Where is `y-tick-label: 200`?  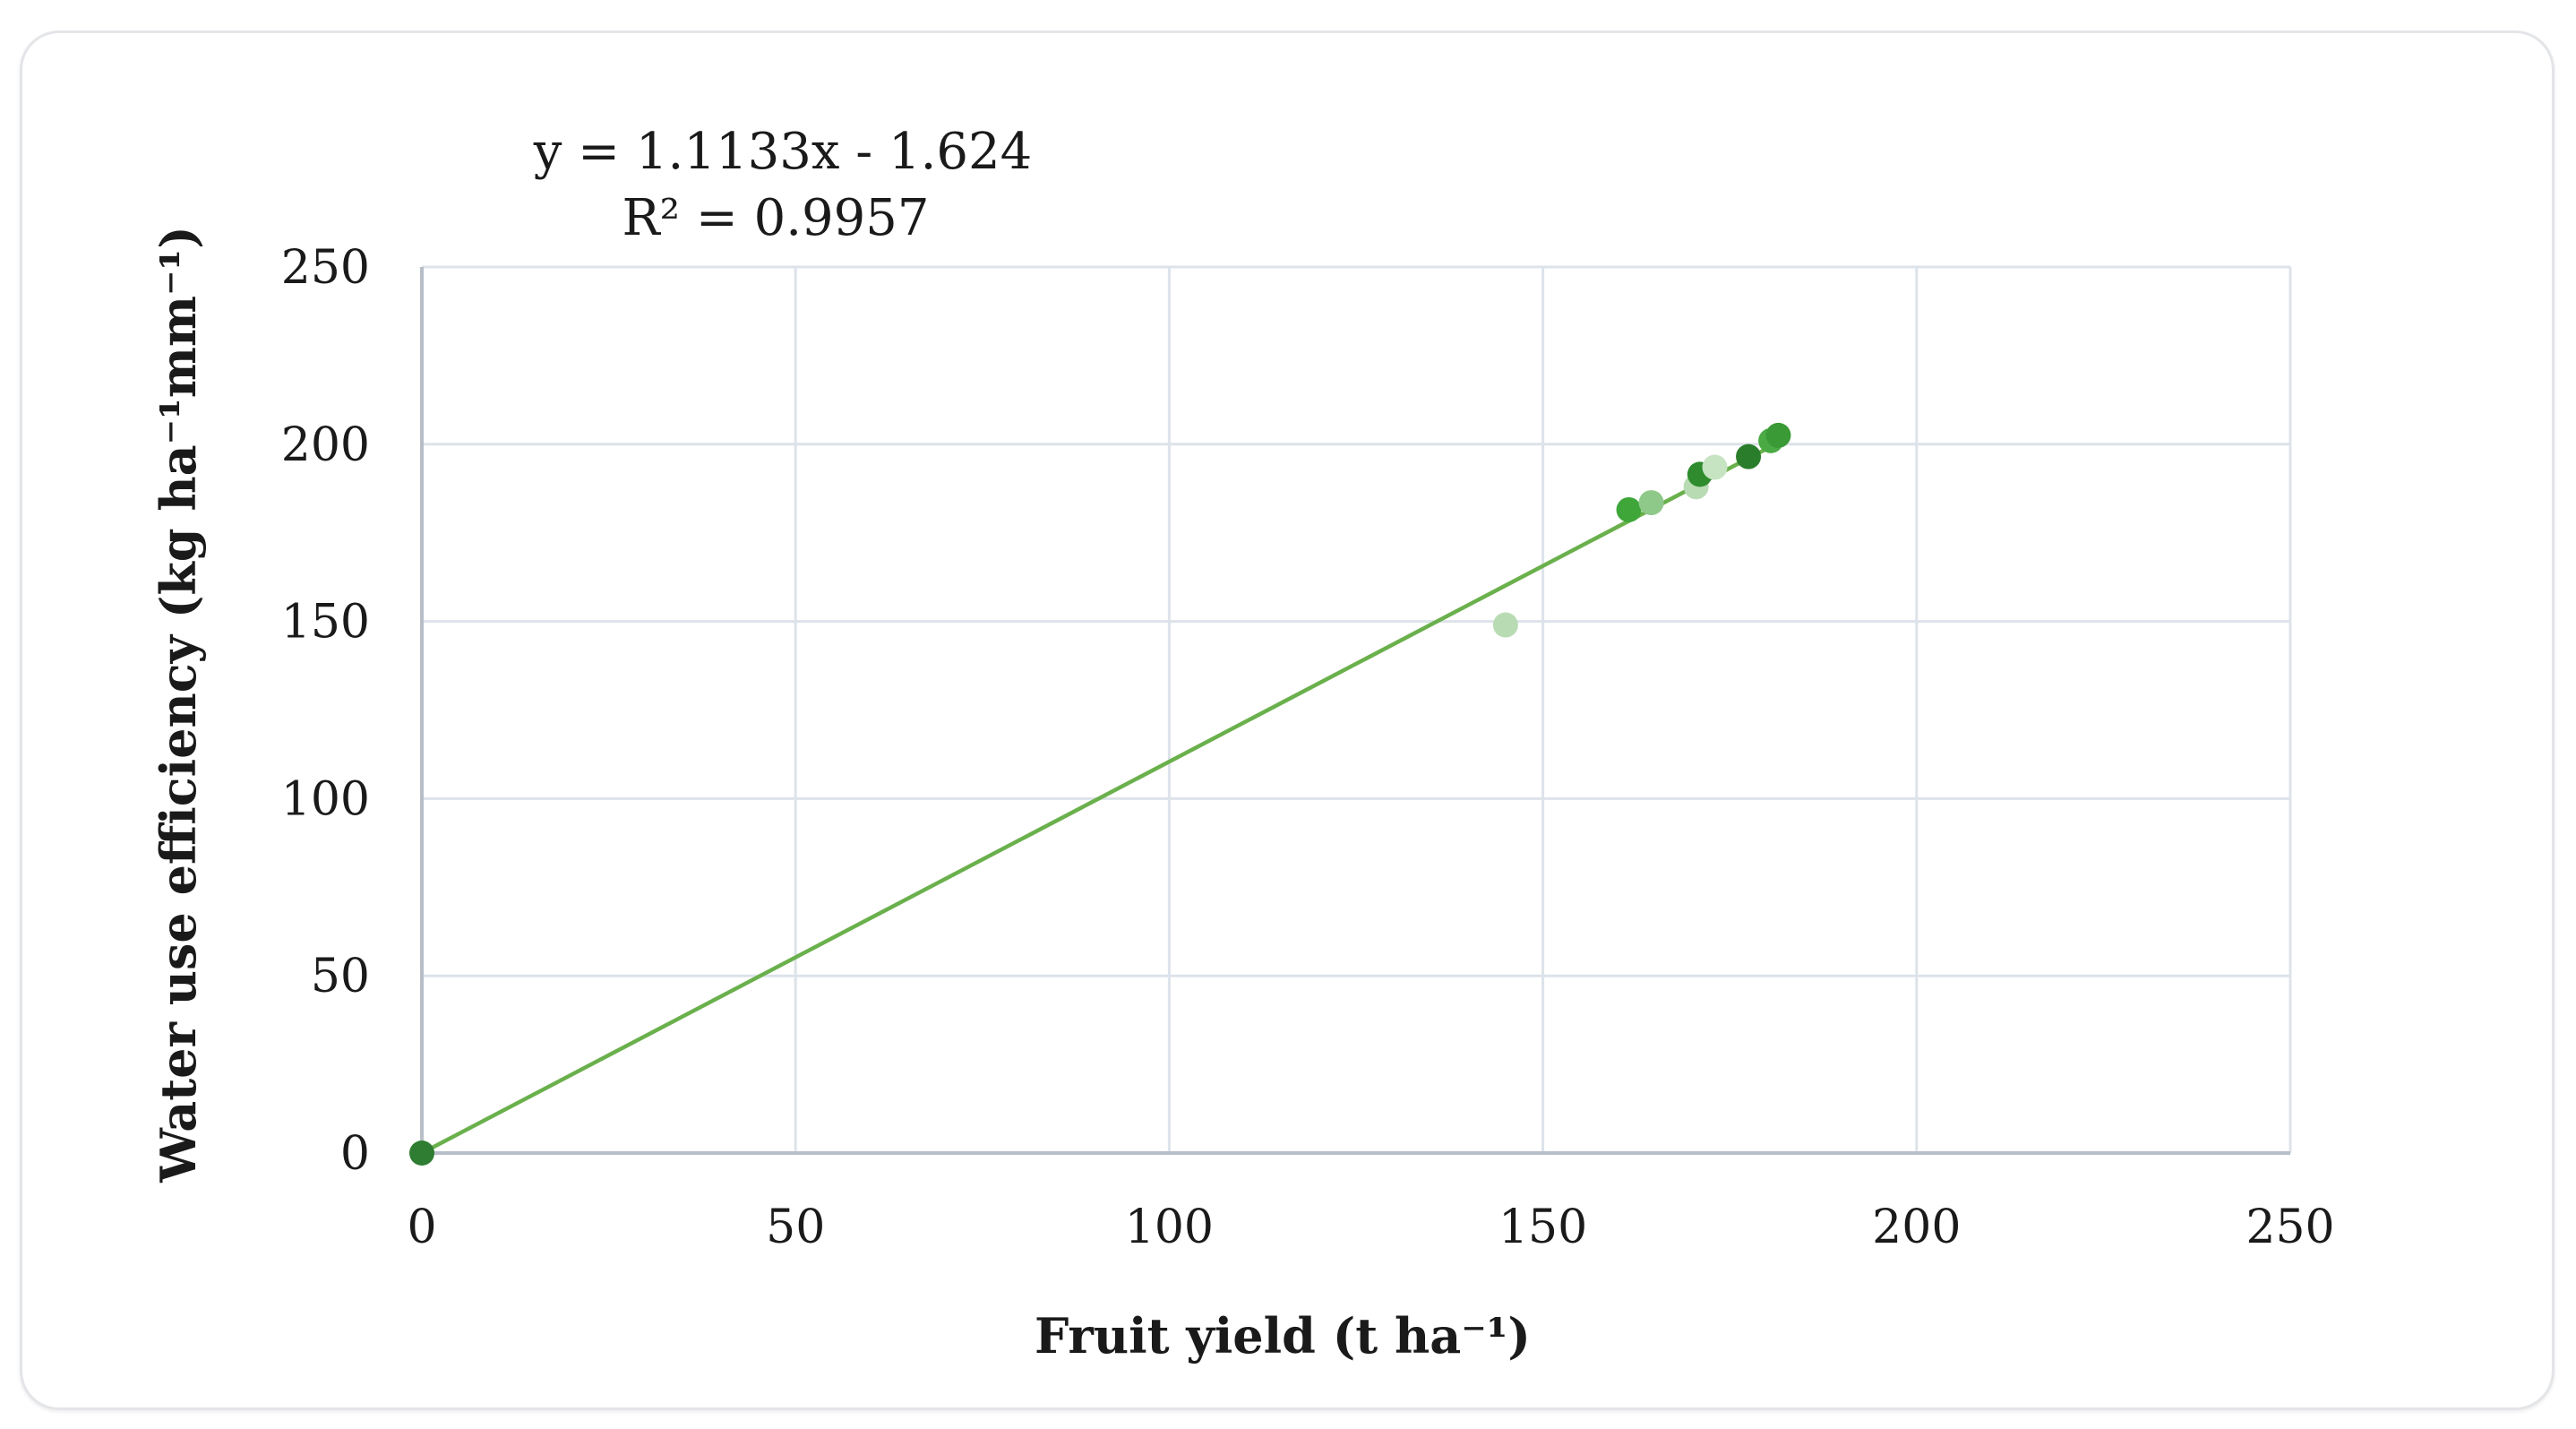
y-tick-label: 200 is located at coordinates (325, 445).